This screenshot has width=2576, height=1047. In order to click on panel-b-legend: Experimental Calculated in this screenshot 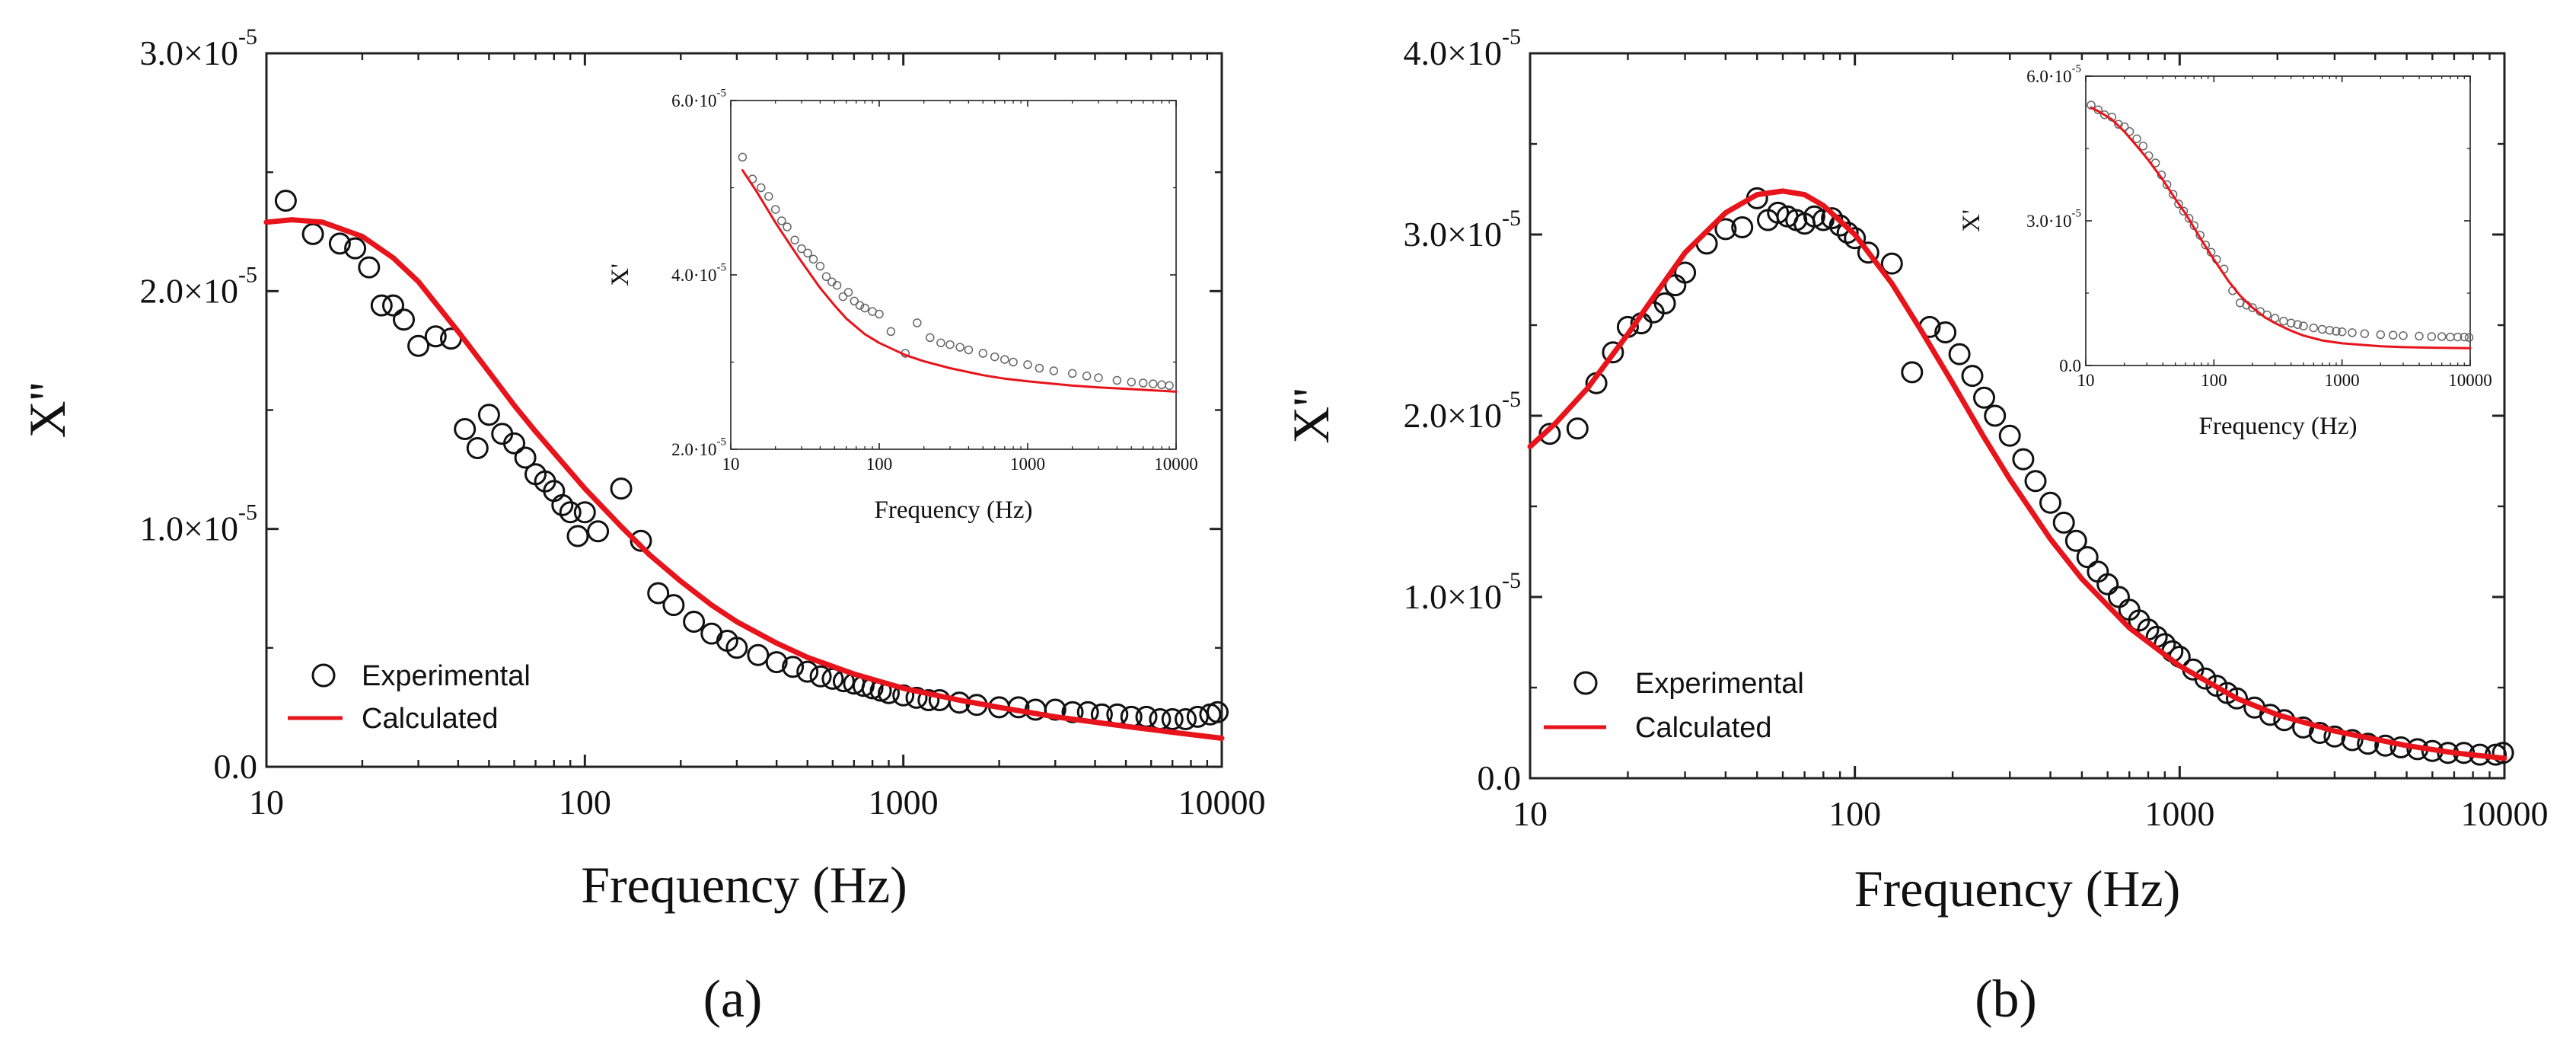, I will do `click(1674, 706)`.